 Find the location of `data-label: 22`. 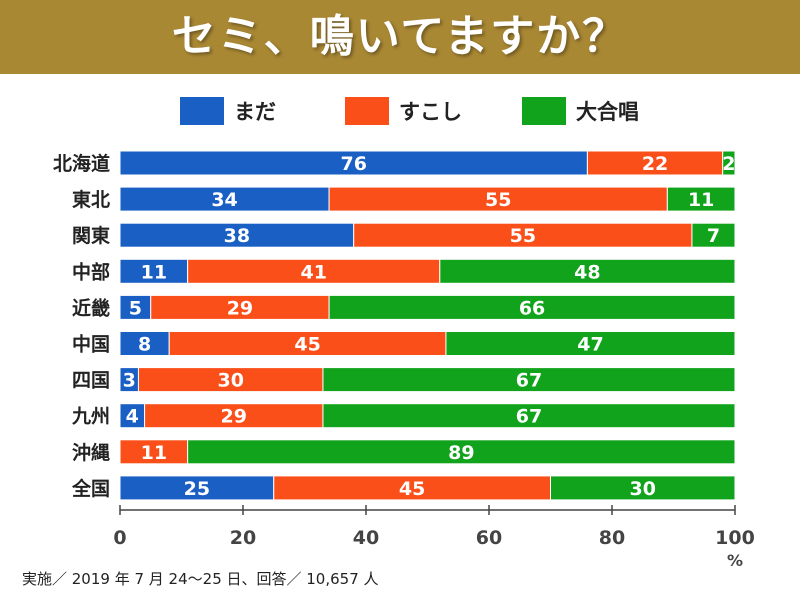

data-label: 22 is located at coordinates (655, 164).